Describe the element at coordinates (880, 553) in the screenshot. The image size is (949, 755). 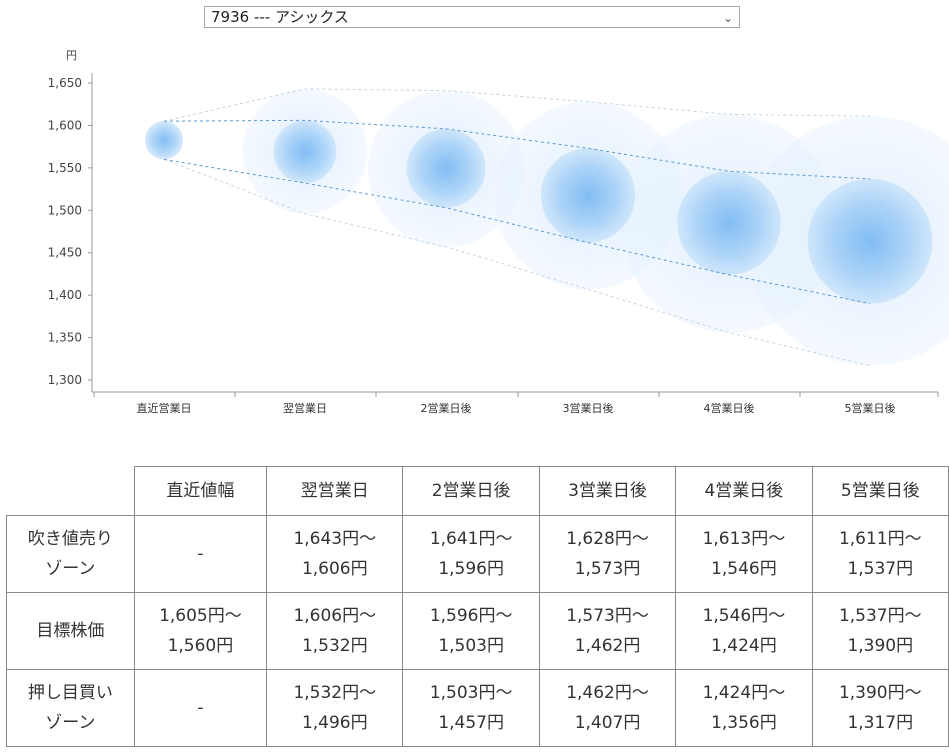
I see `table-cell: 1,611円〜 1,537円` at that location.